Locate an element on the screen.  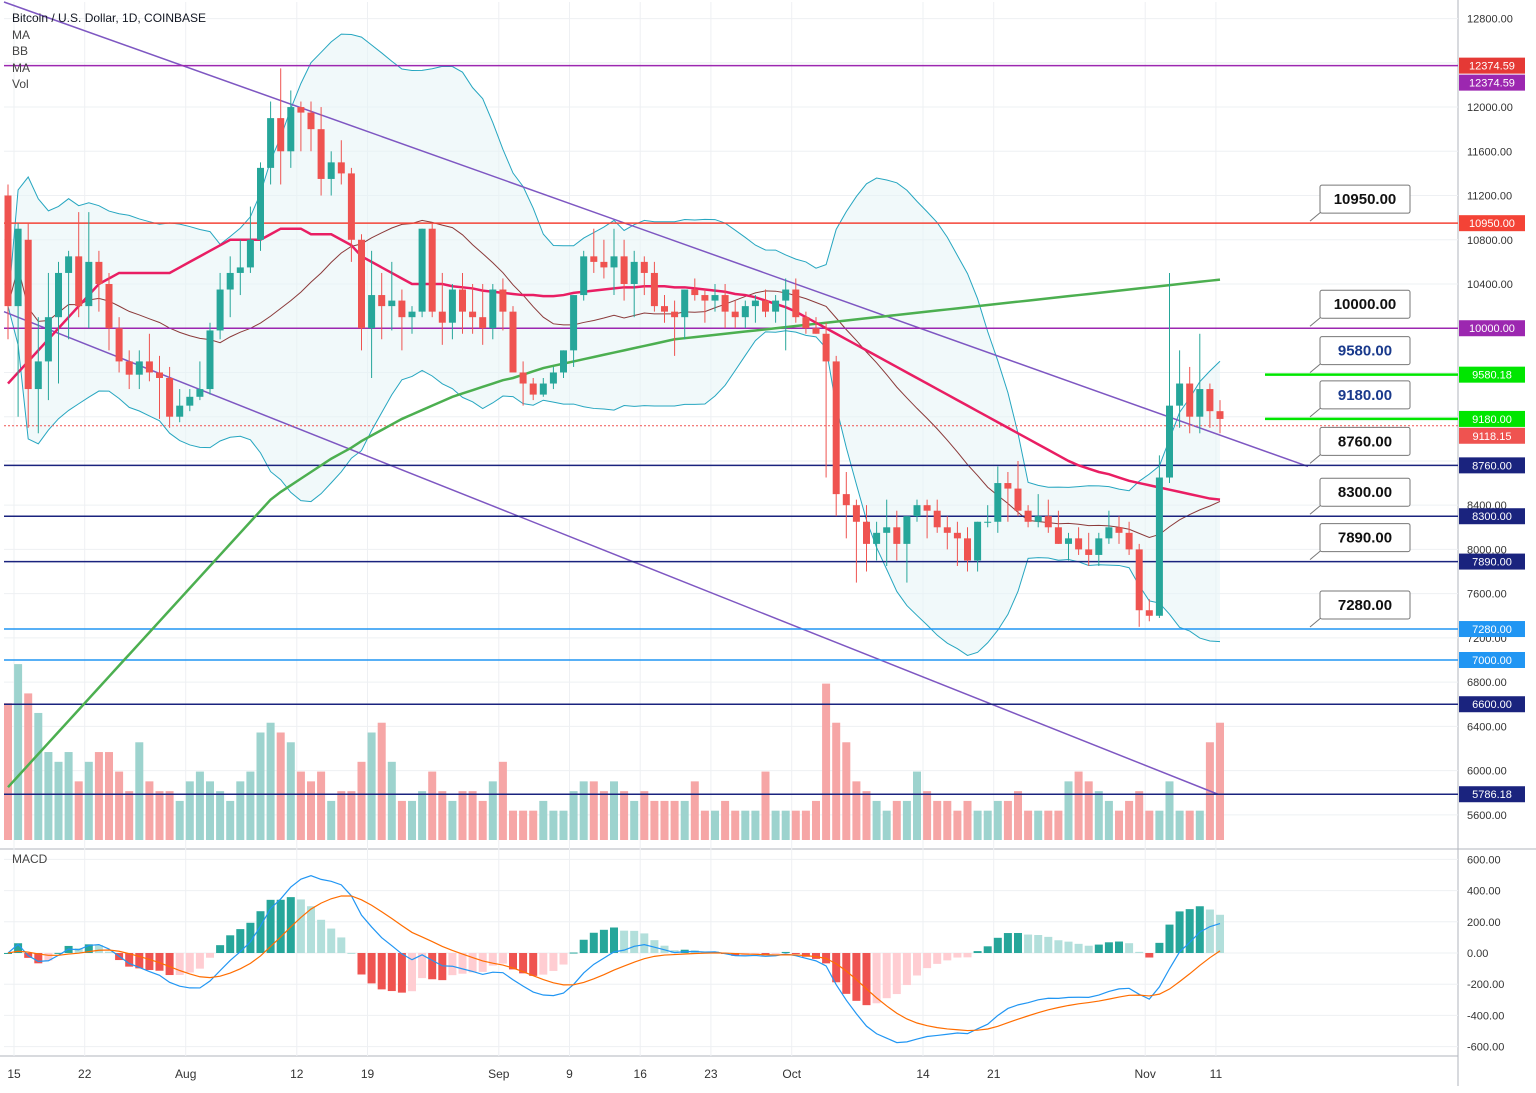
time-tick-label: 22 is located at coordinates (85, 1074).